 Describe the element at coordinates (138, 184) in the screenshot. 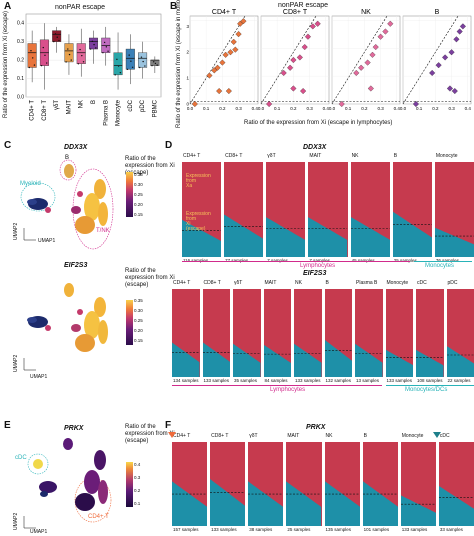

I see `legend1-tick: 0.30` at that location.